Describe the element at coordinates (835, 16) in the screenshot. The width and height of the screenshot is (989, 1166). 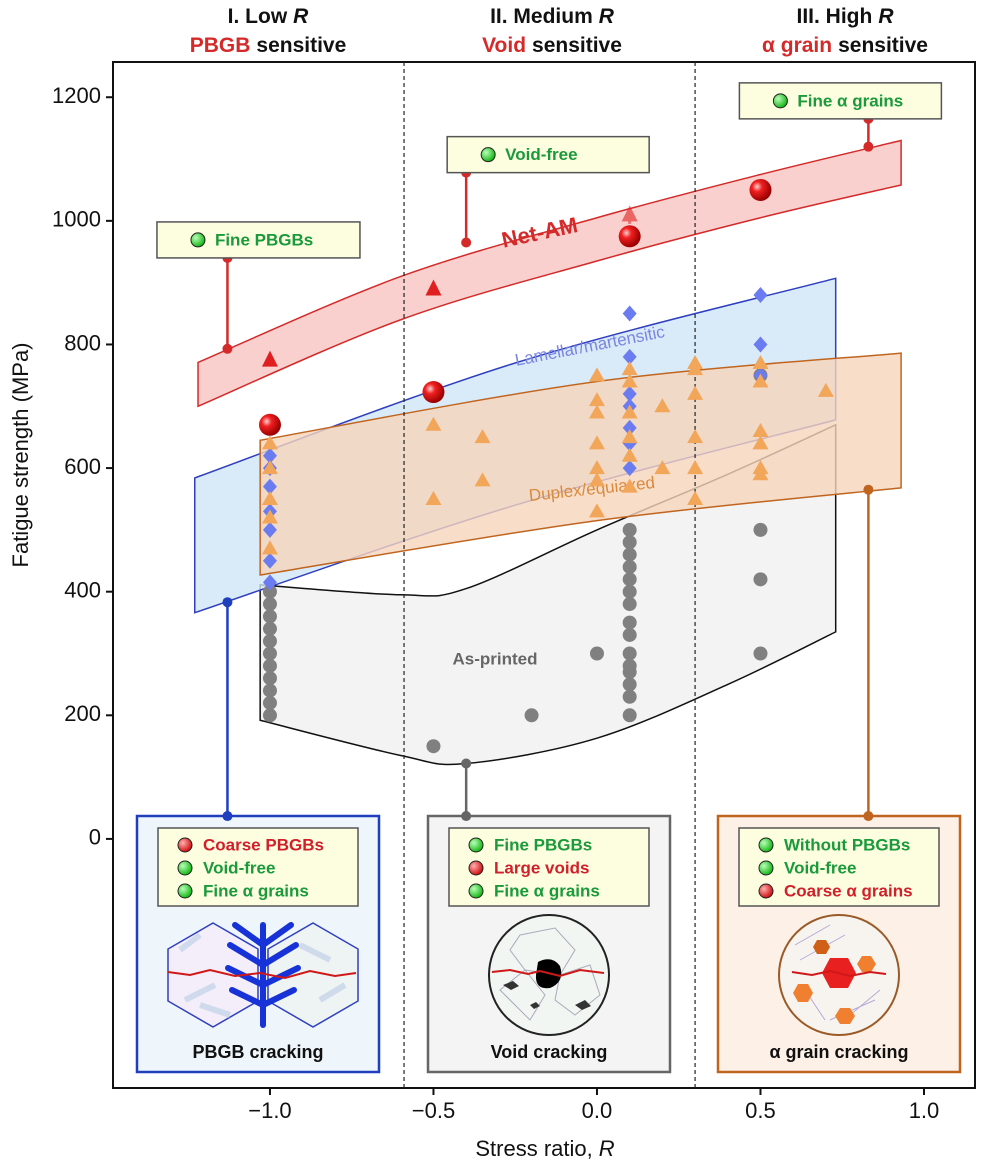
I see `regime-label: III. High` at that location.